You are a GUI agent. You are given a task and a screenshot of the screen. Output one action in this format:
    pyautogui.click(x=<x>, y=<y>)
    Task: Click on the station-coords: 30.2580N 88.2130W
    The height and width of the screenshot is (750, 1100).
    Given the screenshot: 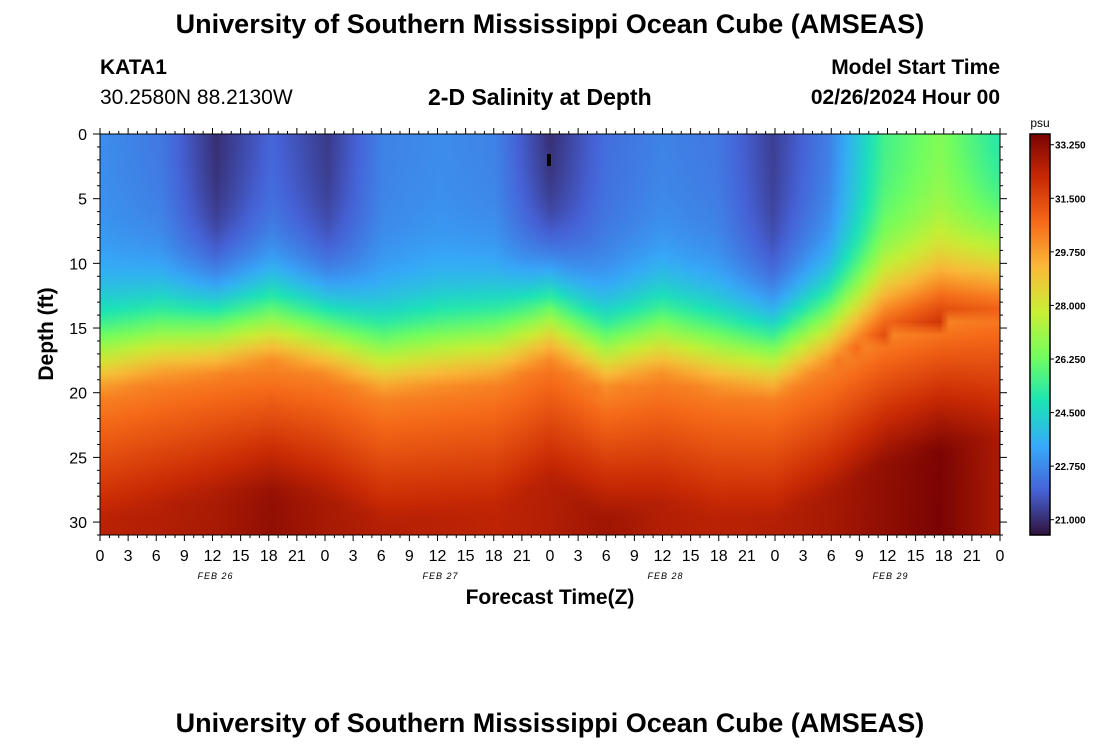 What is the action you would take?
    pyautogui.click(x=196, y=97)
    